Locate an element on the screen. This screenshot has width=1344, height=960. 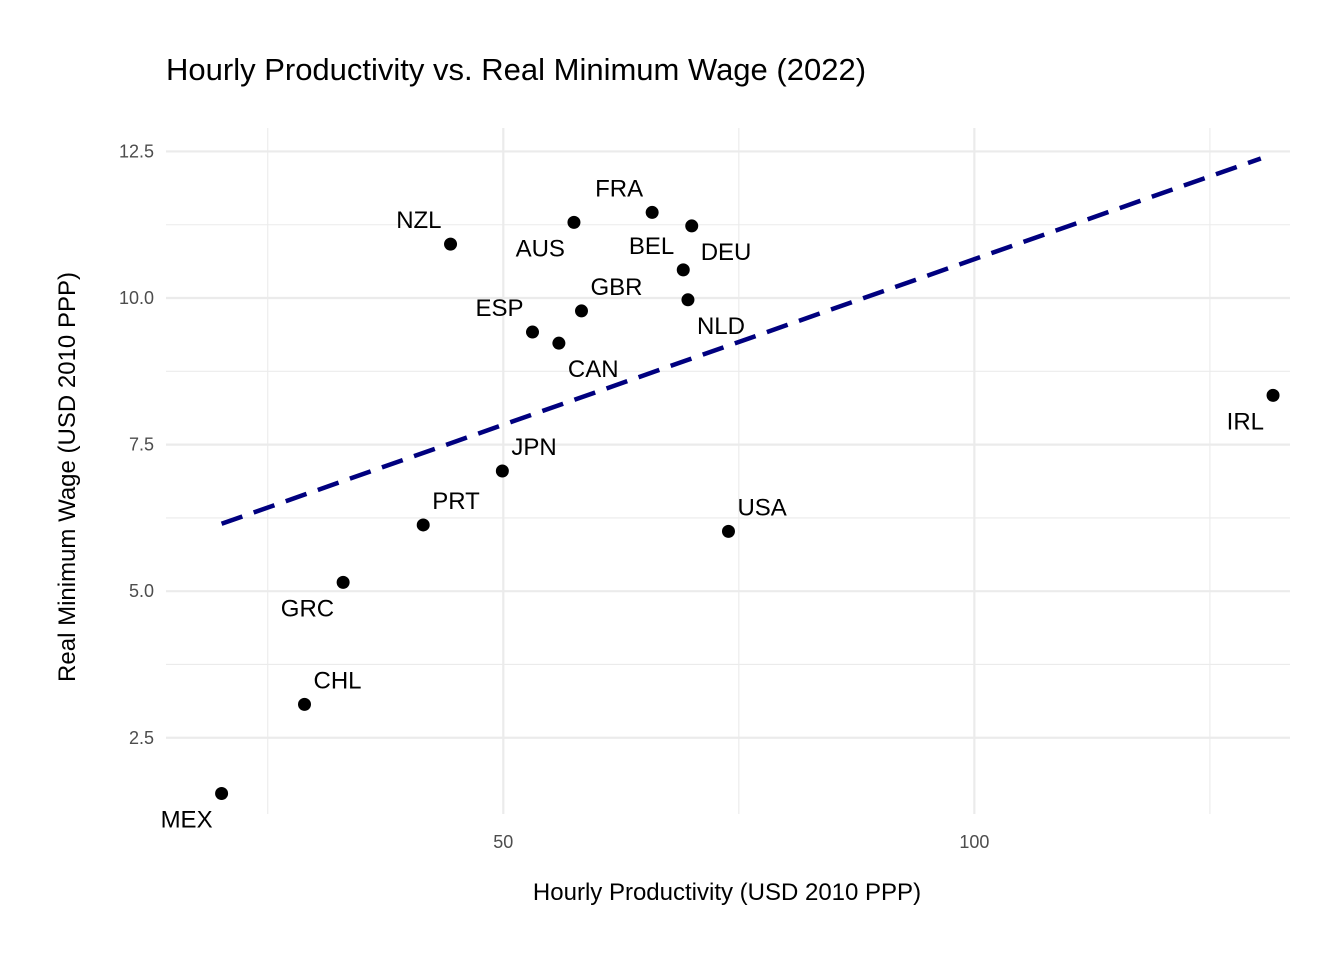
point-label-prt: PRT is located at coordinates (456, 501).